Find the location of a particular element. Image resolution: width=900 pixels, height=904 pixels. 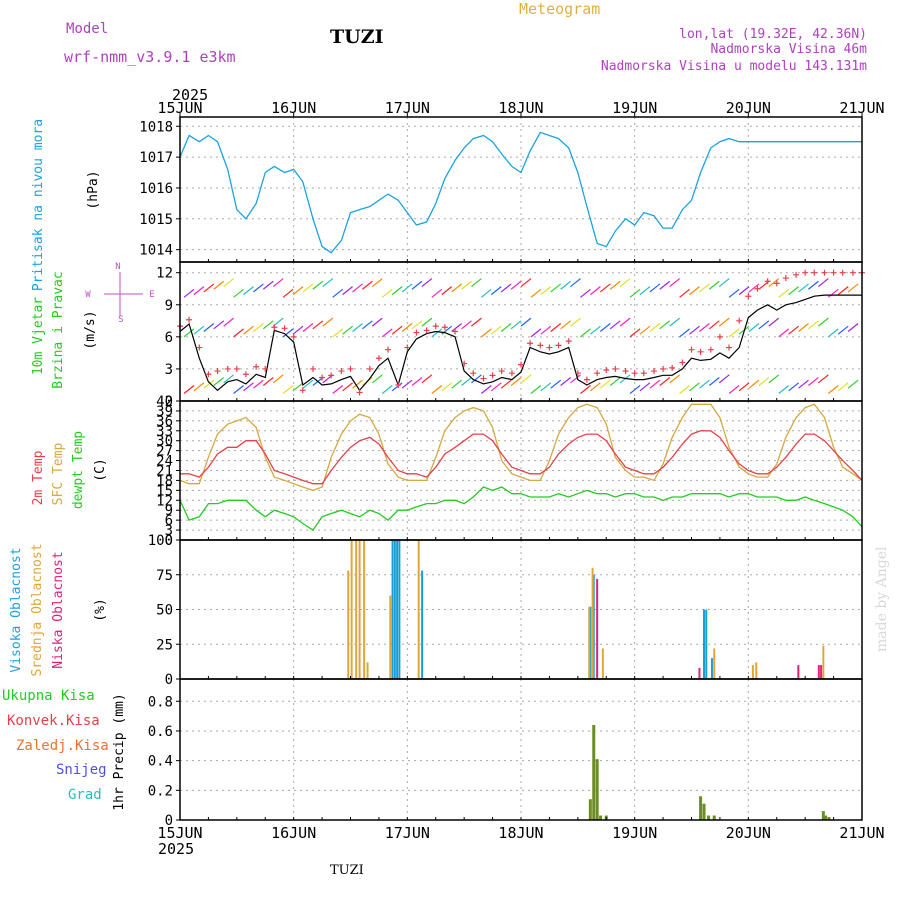

compass-s: S is located at coordinates (120, 320).